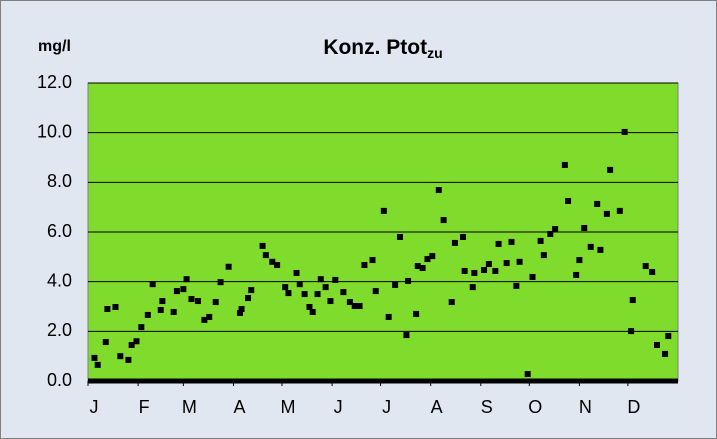  What do you see at coordinates (54, 46) in the screenshot?
I see `y-axis-label: mg/l` at bounding box center [54, 46].